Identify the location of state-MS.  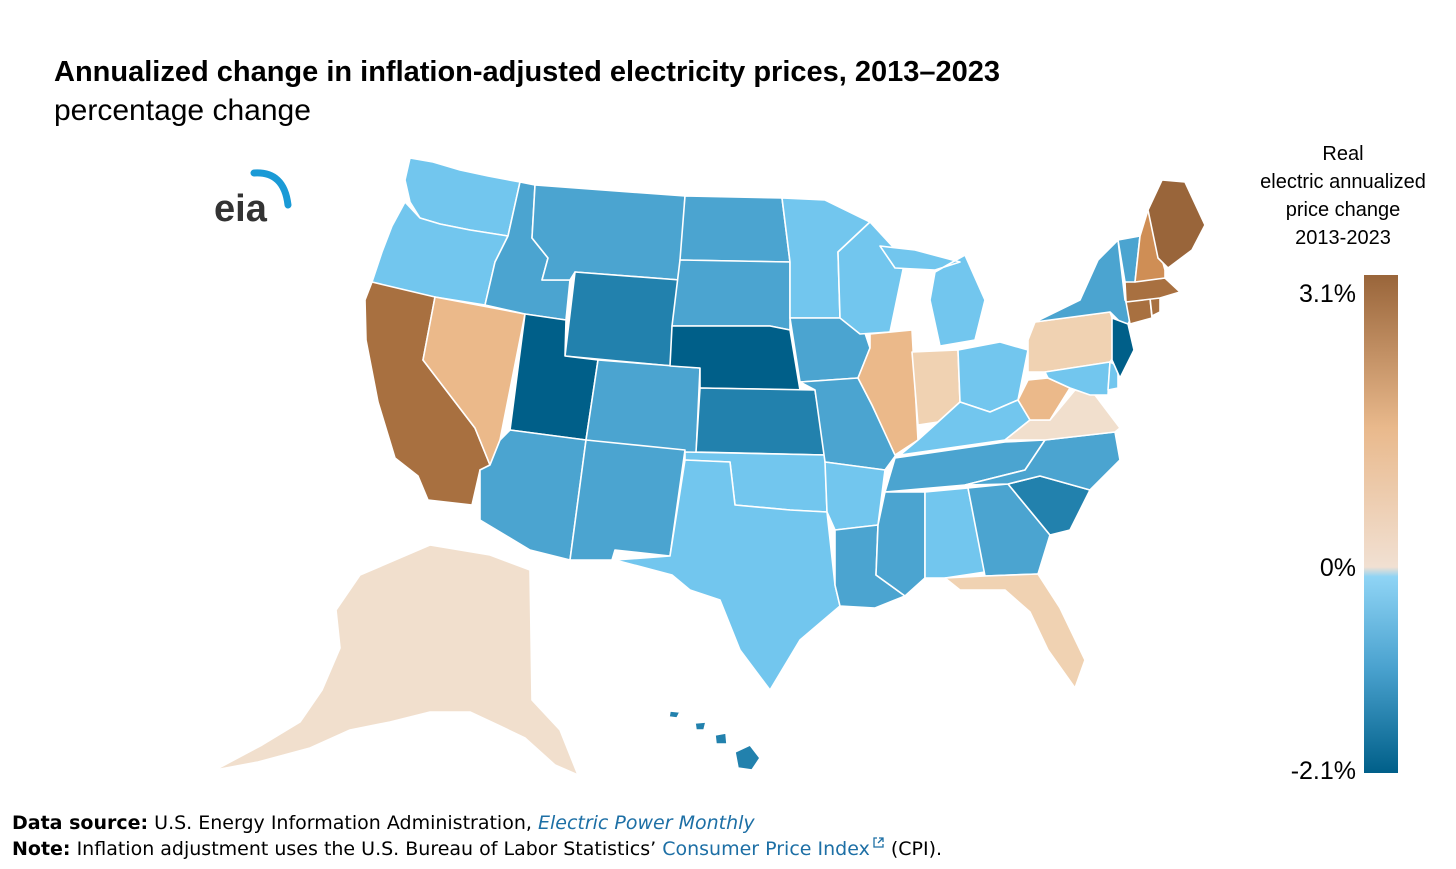
(900, 544).